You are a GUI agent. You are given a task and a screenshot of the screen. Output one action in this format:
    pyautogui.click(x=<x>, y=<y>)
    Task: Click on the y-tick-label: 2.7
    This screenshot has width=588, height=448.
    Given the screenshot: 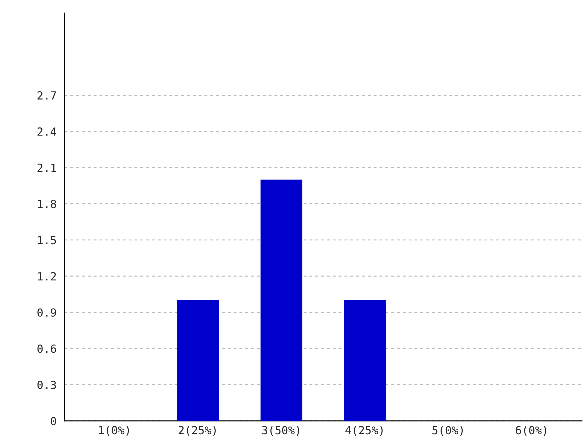 What is the action you would take?
    pyautogui.click(x=47, y=95)
    